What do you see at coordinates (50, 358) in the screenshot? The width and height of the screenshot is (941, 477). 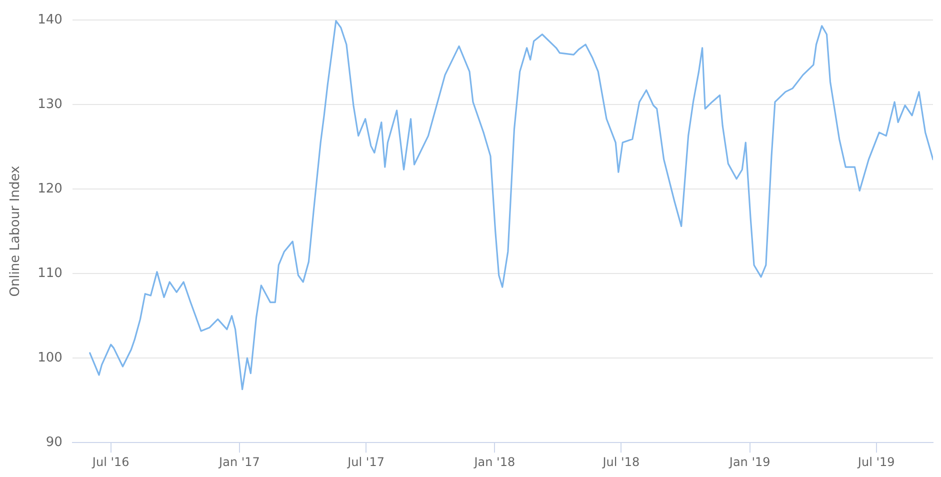 I see `y-tick-label: 100` at bounding box center [50, 358].